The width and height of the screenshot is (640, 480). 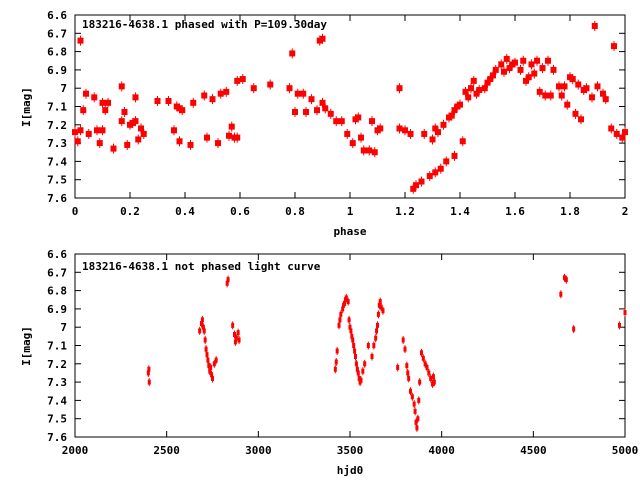 What do you see at coordinates (349, 231) in the screenshot?
I see `x-axis-label: phase` at bounding box center [349, 231].